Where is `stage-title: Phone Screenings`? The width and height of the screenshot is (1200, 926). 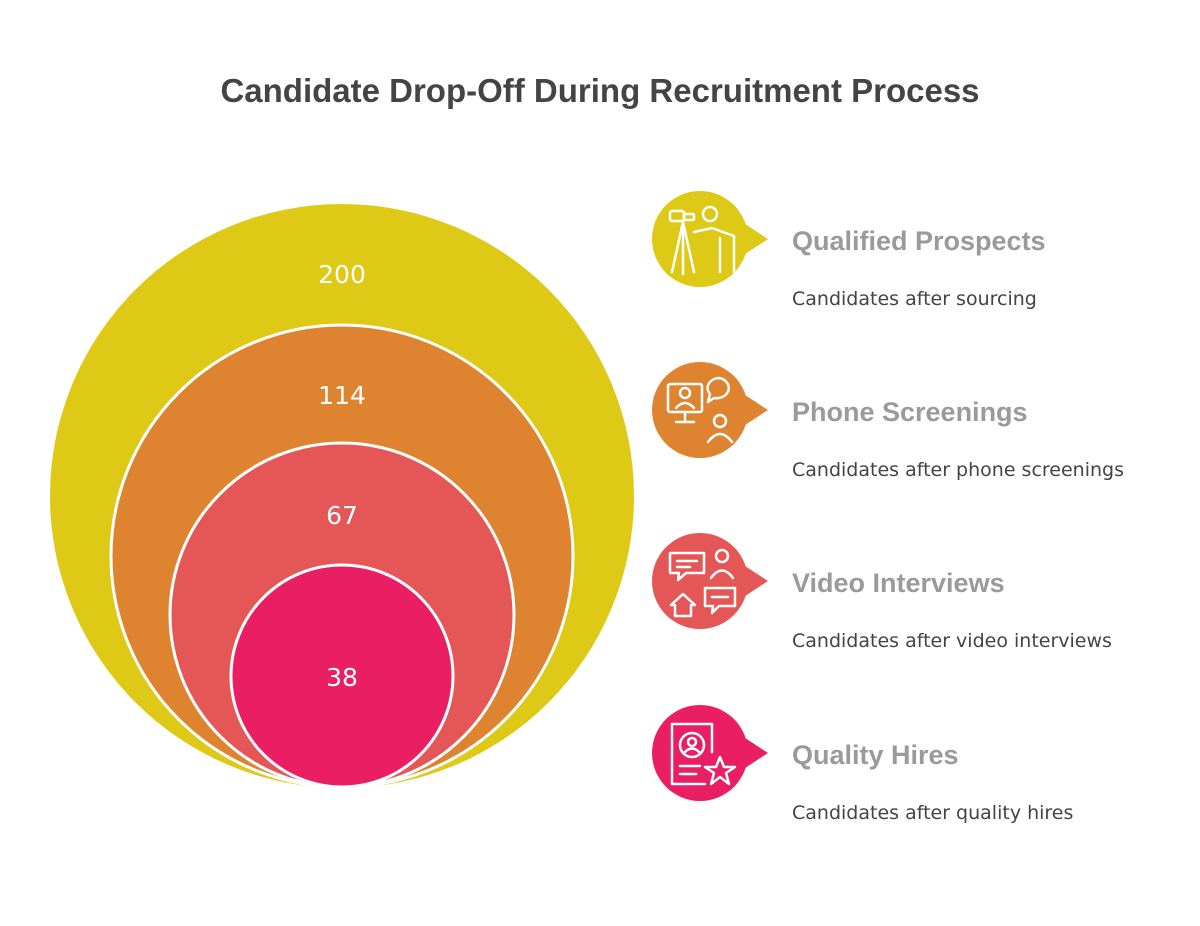
stage-title: Phone Screenings is located at coordinates (910, 412).